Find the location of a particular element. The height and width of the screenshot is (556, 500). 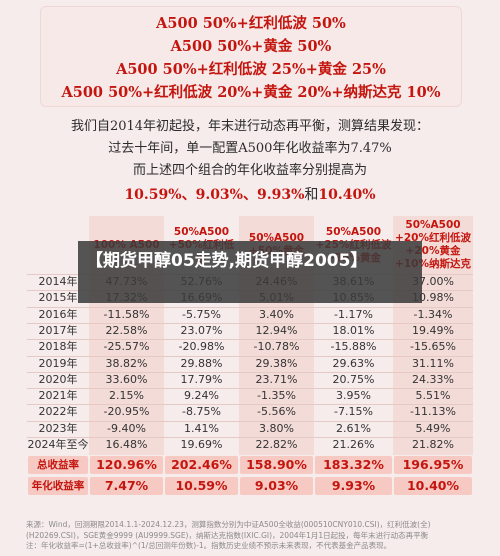

table-row: 2020年 33.60% 17.79% 23.71% 20.75% 24.33% is located at coordinates (250, 380).